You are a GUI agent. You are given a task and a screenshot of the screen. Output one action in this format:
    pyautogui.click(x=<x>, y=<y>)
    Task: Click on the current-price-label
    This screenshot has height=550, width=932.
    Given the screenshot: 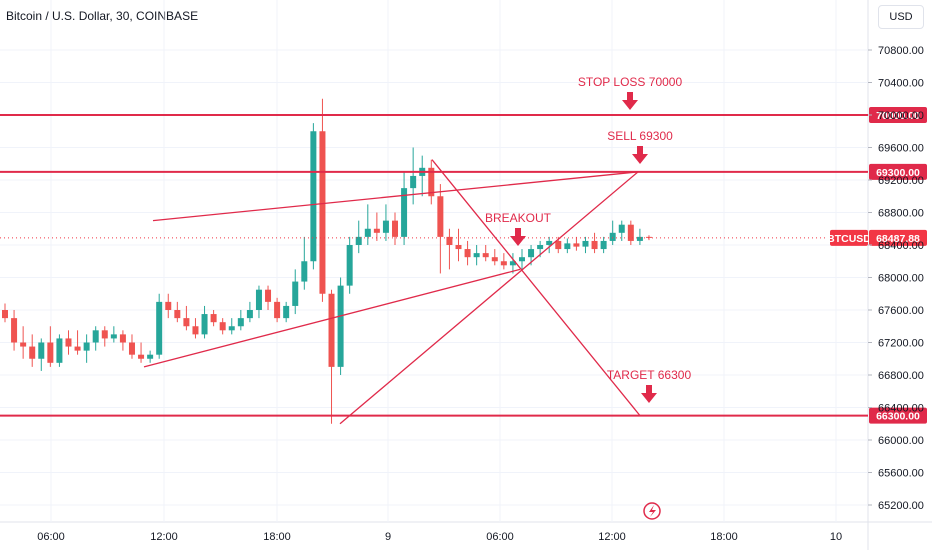 What is the action you would take?
    pyautogui.click(x=898, y=237)
    